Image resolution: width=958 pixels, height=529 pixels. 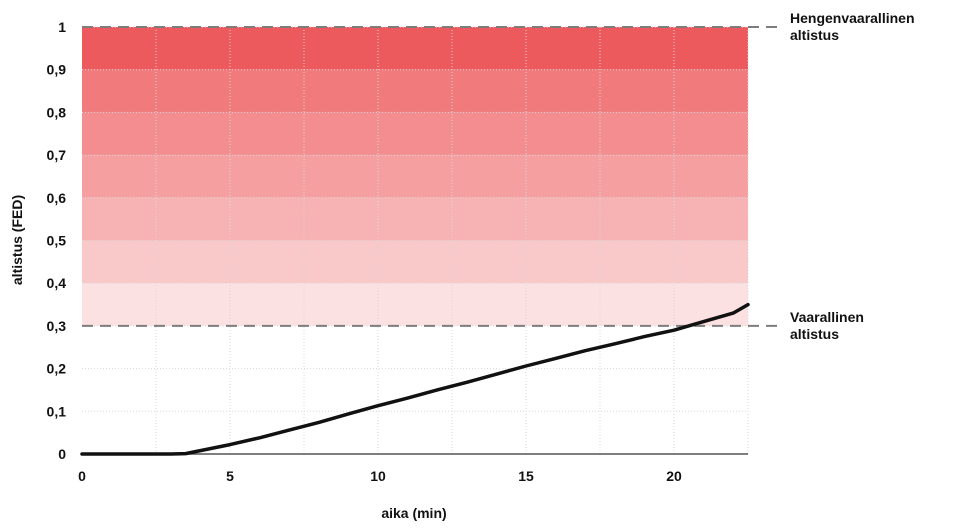 I want to click on threshold-label-0: Hengenvaarallinen altistus, so click(x=852, y=26).